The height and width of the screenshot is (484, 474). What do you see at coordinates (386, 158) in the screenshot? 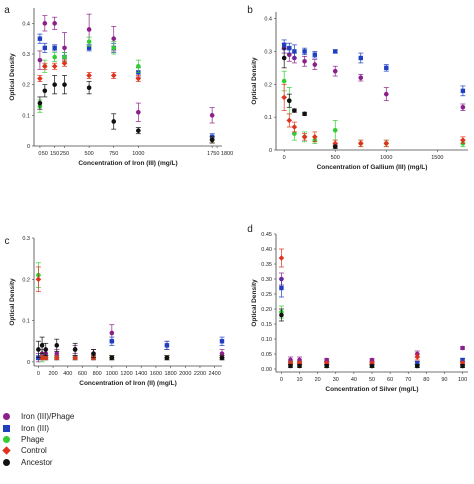
I see `panel-b-x-tick-label: 1000` at bounding box center [386, 158].